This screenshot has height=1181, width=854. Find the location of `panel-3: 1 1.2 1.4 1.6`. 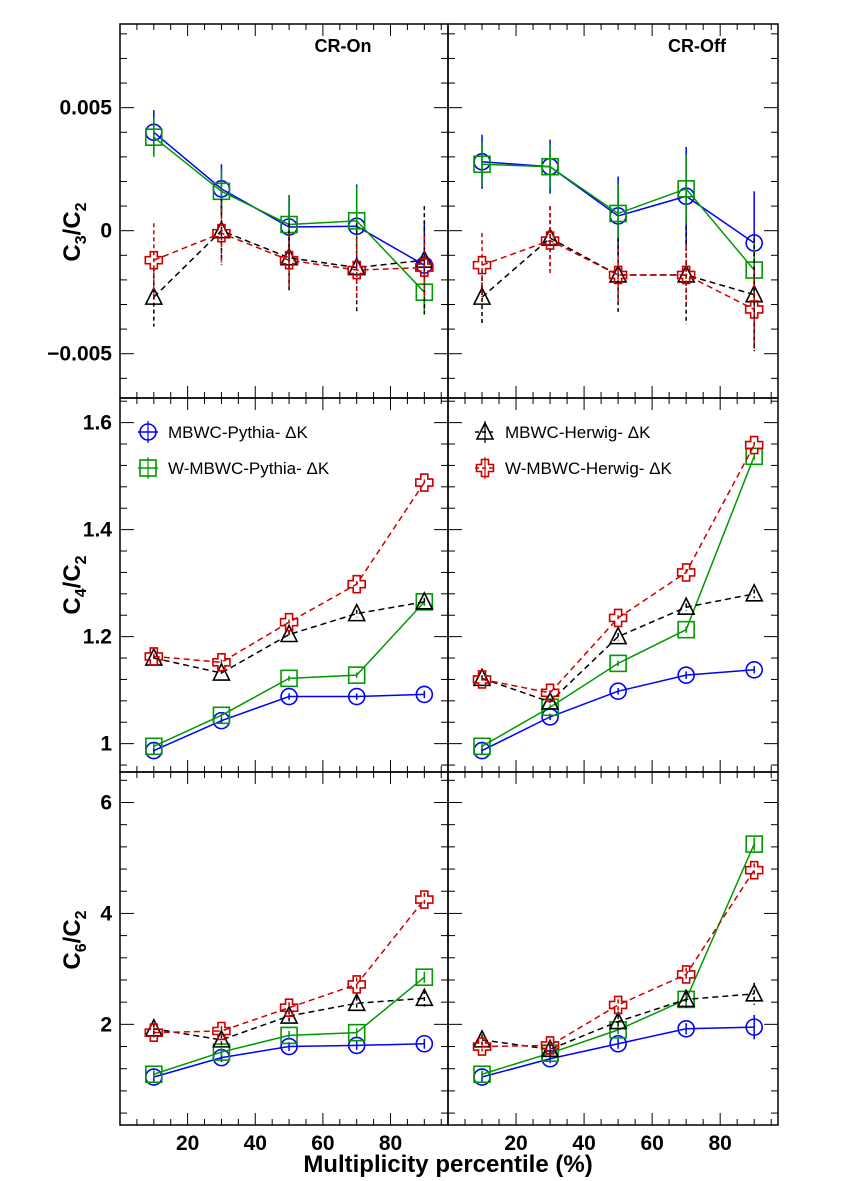

panel-3: 1 1.2 1.4 1.6 is located at coordinates (266, 585).